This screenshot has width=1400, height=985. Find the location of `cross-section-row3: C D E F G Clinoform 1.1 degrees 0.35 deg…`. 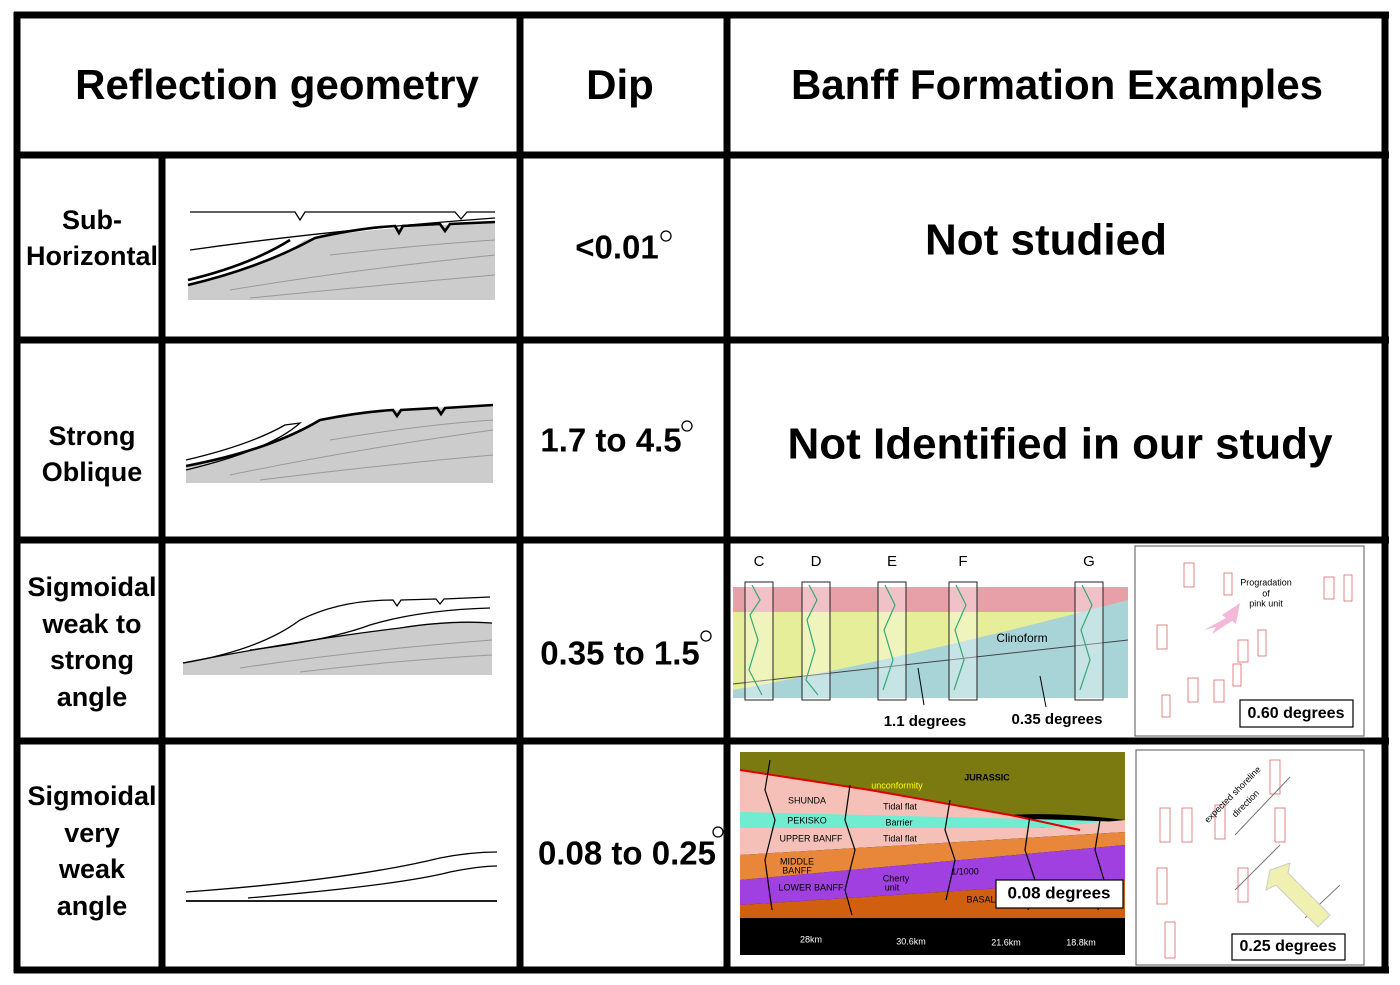

cross-section-row3: C D E F G Clinoform 1.1 degrees 0.35 deg… is located at coordinates (930, 641).